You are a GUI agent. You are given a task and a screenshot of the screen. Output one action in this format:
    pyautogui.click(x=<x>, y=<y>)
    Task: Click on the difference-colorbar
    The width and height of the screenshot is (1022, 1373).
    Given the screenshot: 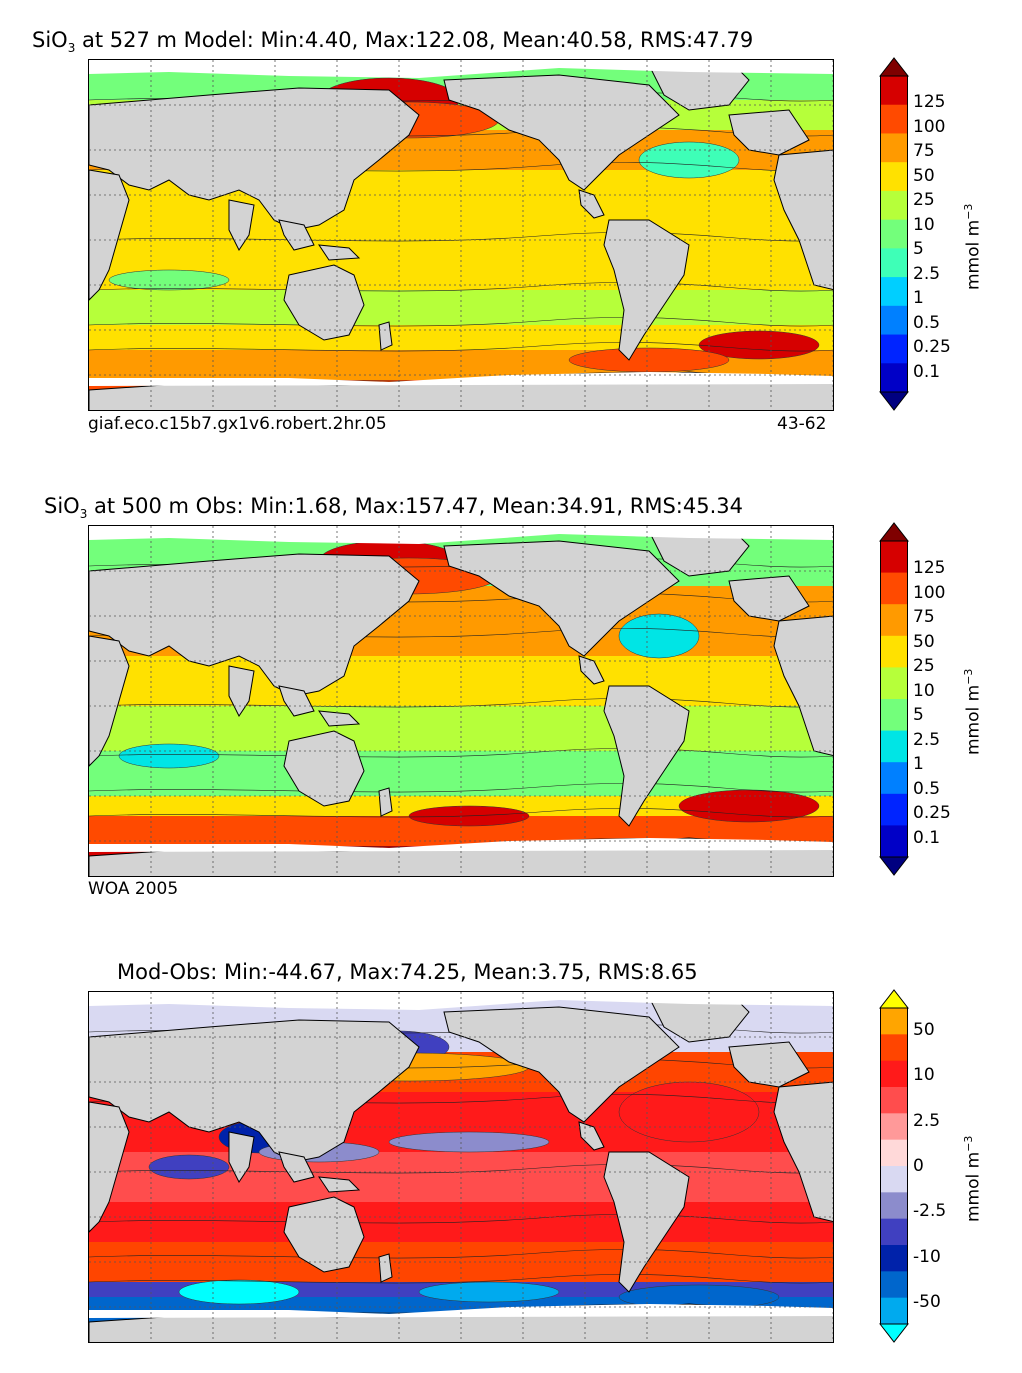 What is the action you would take?
    pyautogui.click(x=894, y=1166)
    